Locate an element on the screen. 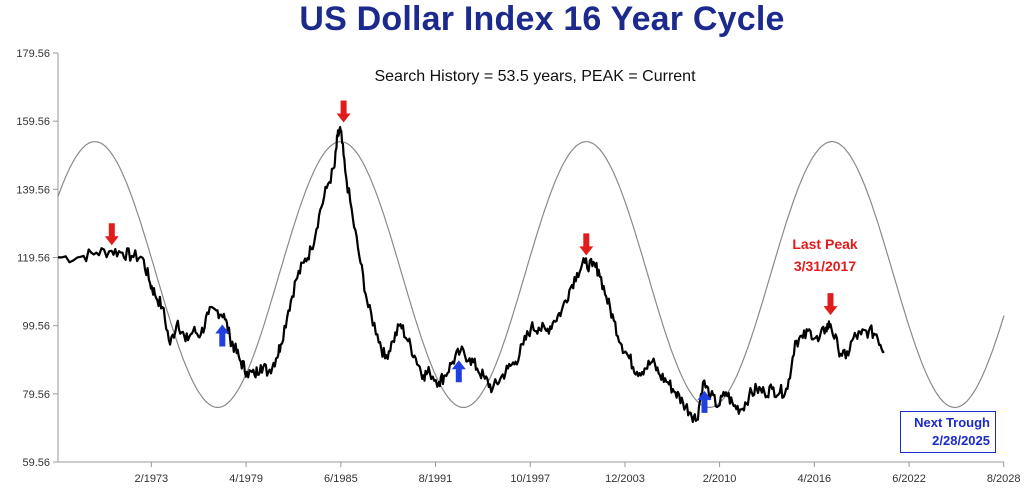  last-peak-label: Last Peak is located at coordinates (825, 244).